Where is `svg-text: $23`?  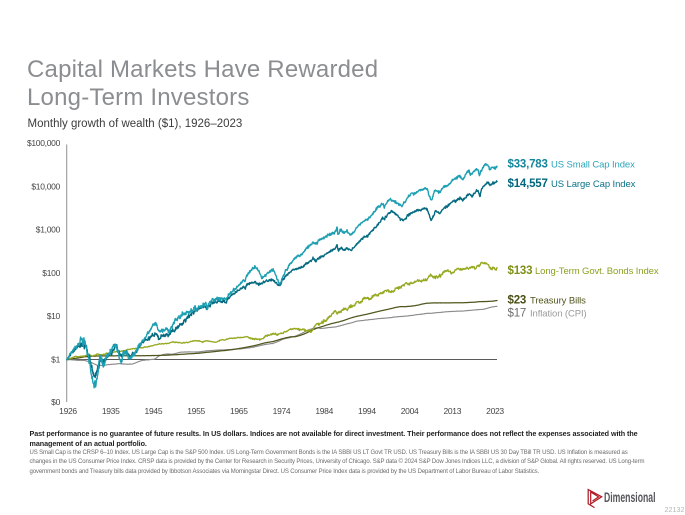
svg-text: $23 is located at coordinates (517, 301).